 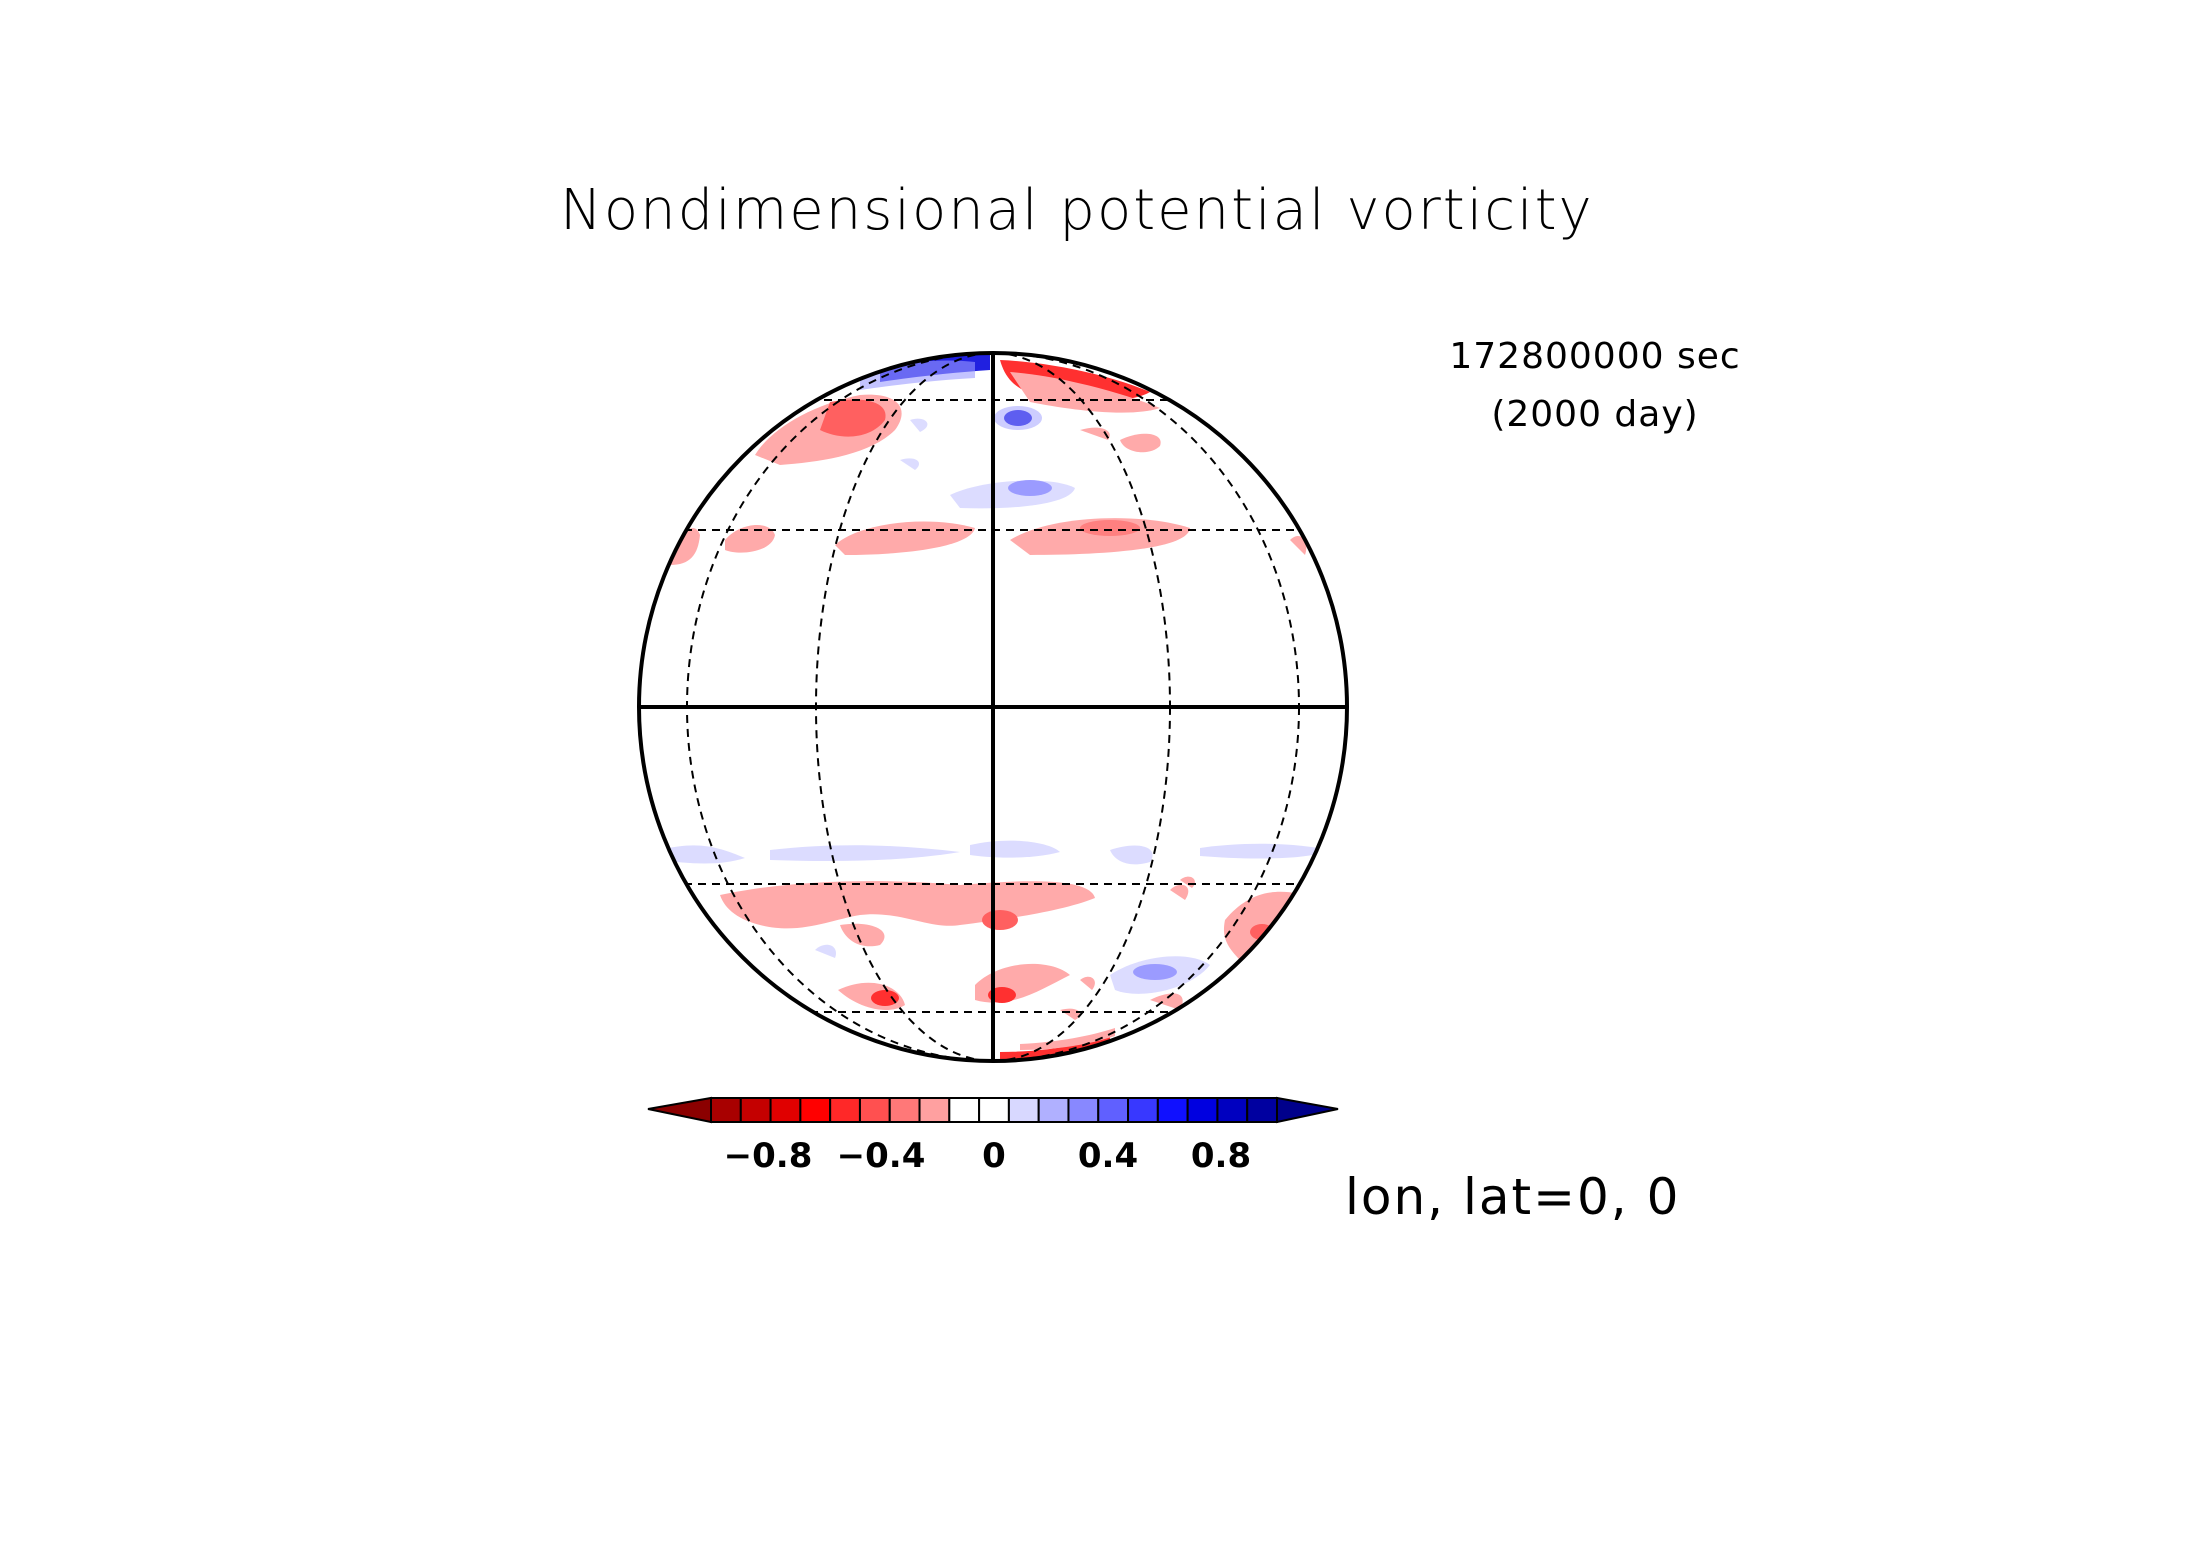 I want to click on anomaly-south-pole-lightred, so click(x=1067, y=1039).